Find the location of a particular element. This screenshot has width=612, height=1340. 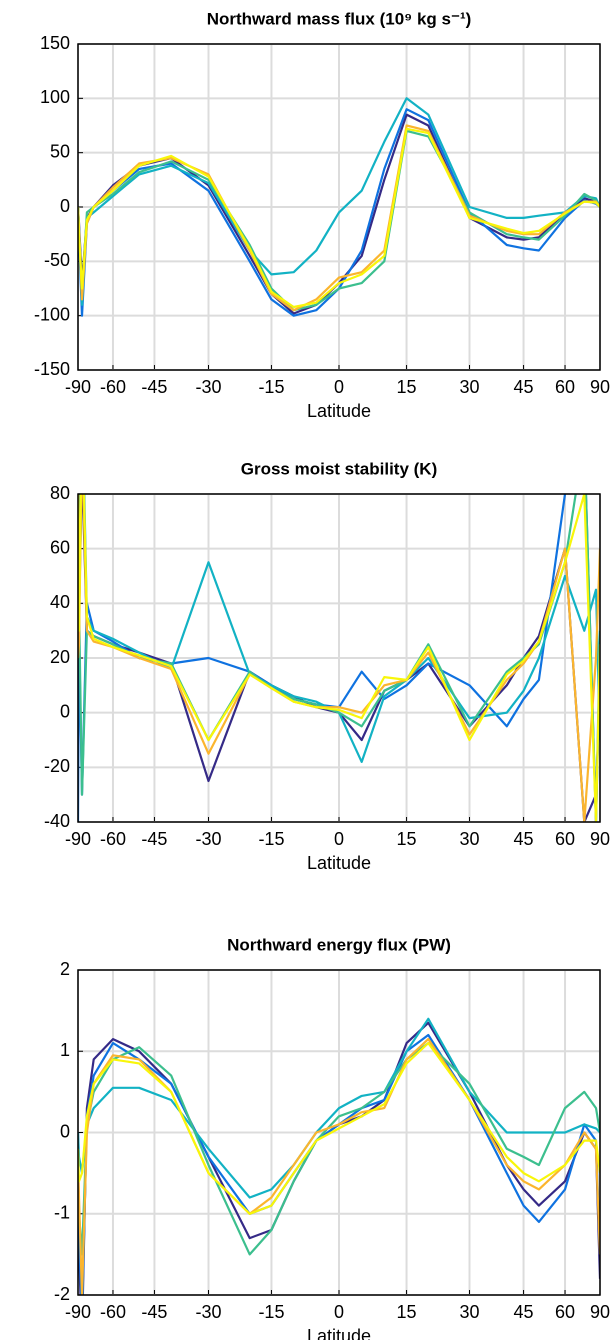

y-tick-label: -1 is located at coordinates (62, 1213).